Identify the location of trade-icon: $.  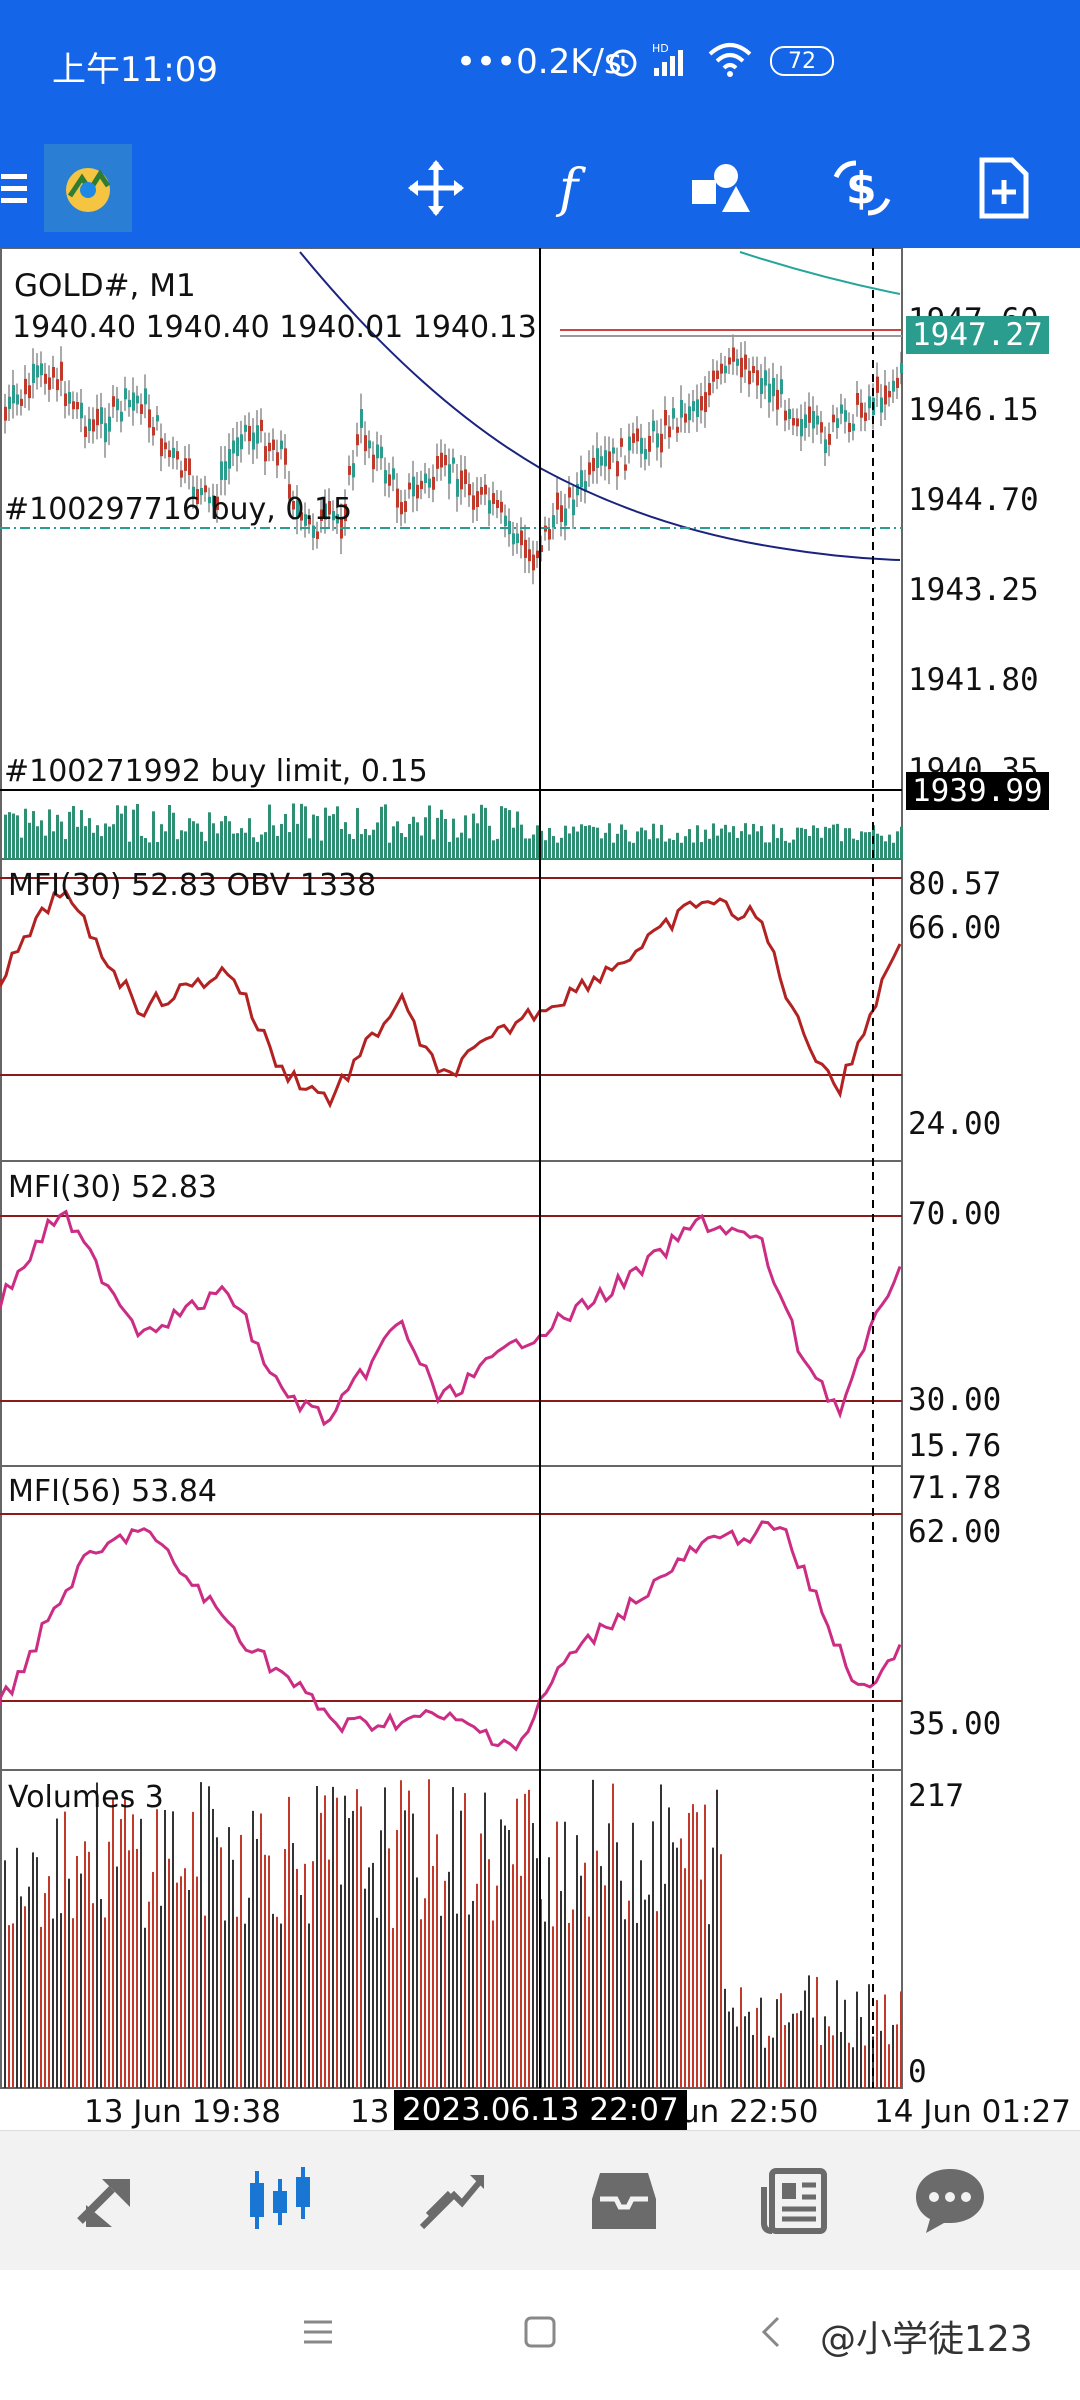
(862, 188).